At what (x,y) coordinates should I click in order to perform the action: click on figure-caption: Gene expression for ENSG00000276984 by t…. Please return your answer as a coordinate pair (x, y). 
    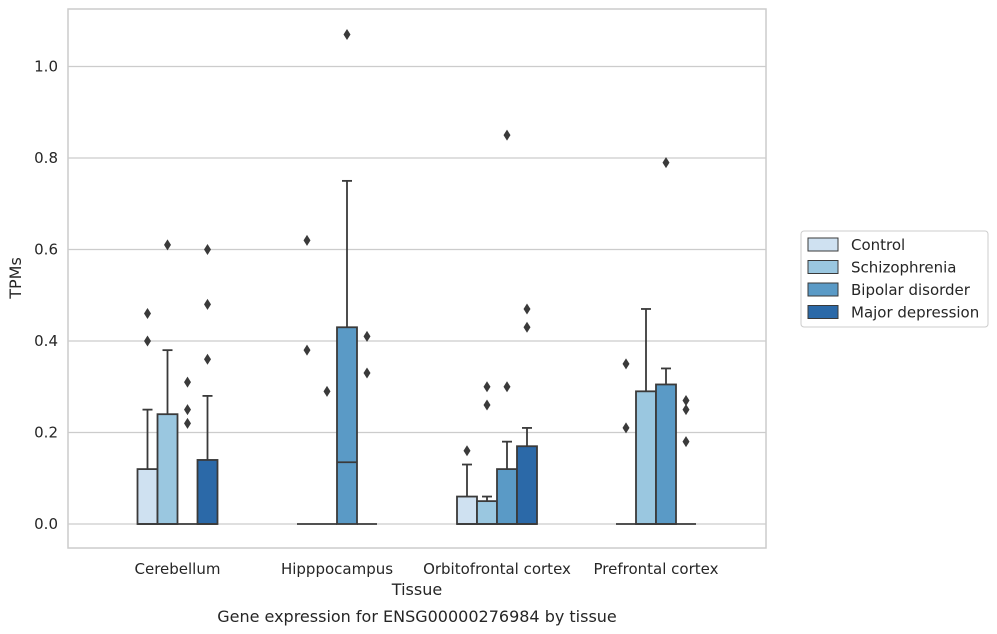
    Looking at the image, I should click on (417, 616).